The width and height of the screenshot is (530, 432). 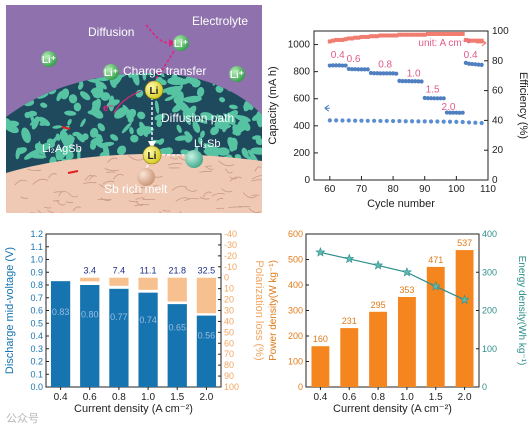 I want to click on li-ion-3: Li⁺, so click(x=111, y=72).